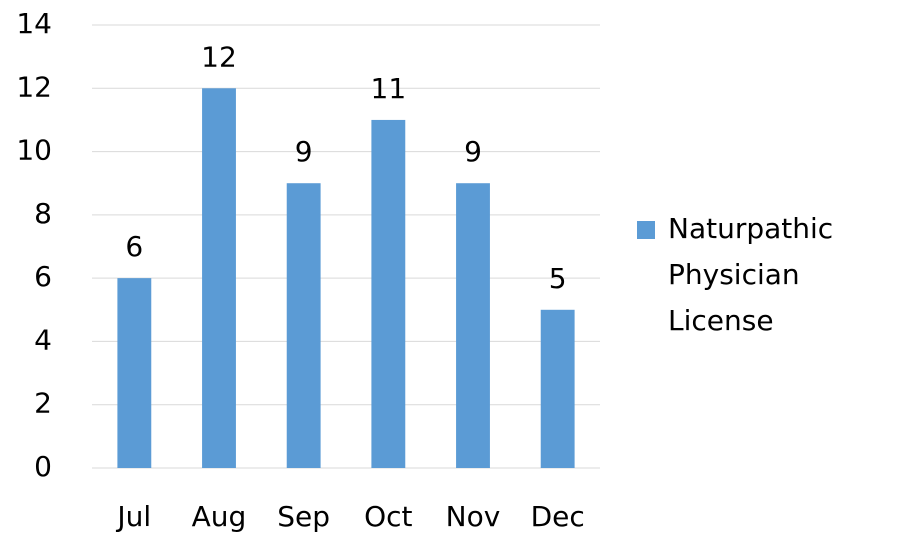 The image size is (904, 536). Describe the element at coordinates (43, 403) in the screenshot. I see `y-tick-label: 2` at that location.